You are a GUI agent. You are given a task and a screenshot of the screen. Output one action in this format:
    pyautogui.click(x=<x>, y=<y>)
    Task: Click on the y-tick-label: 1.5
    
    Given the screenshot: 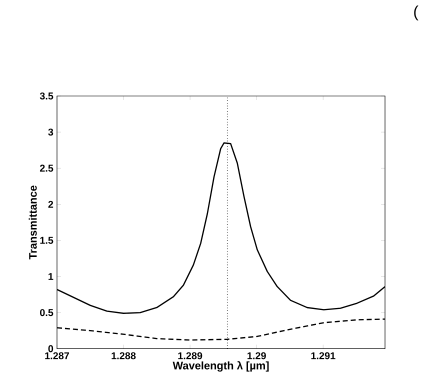 What is the action you would take?
    pyautogui.click(x=47, y=240)
    